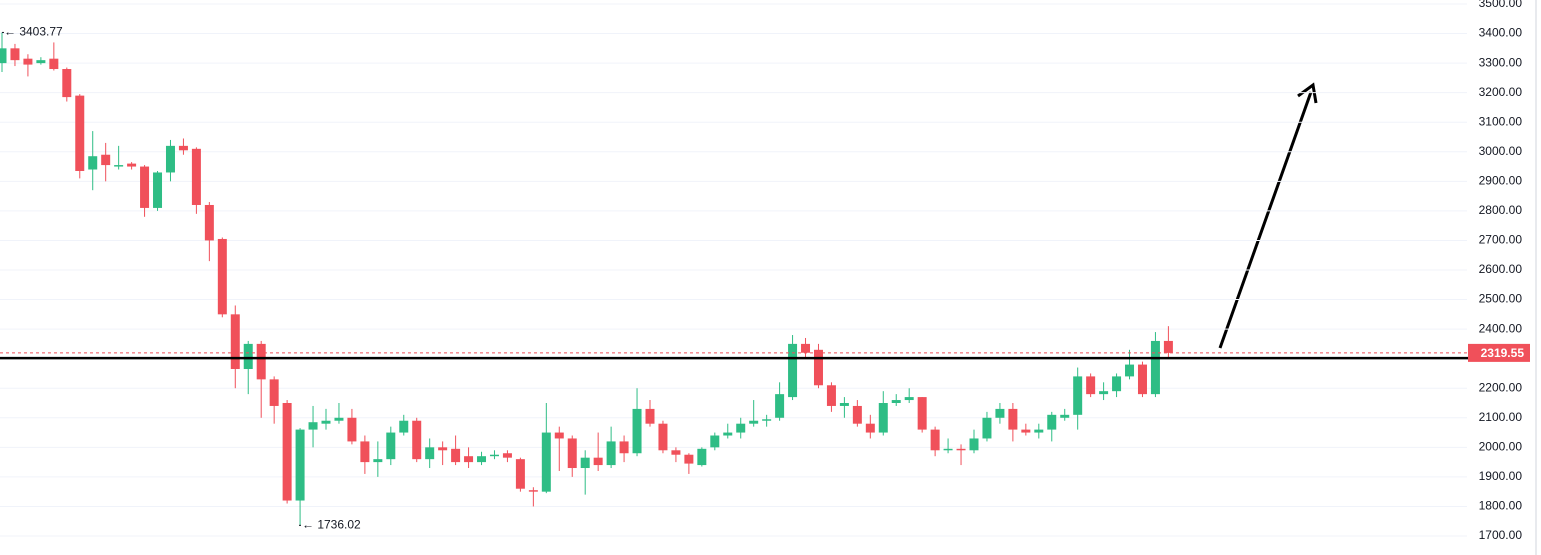 The width and height of the screenshot is (1541, 555). Describe the element at coordinates (1501, 92) in the screenshot. I see `y-tick-label: 3200.00` at that location.